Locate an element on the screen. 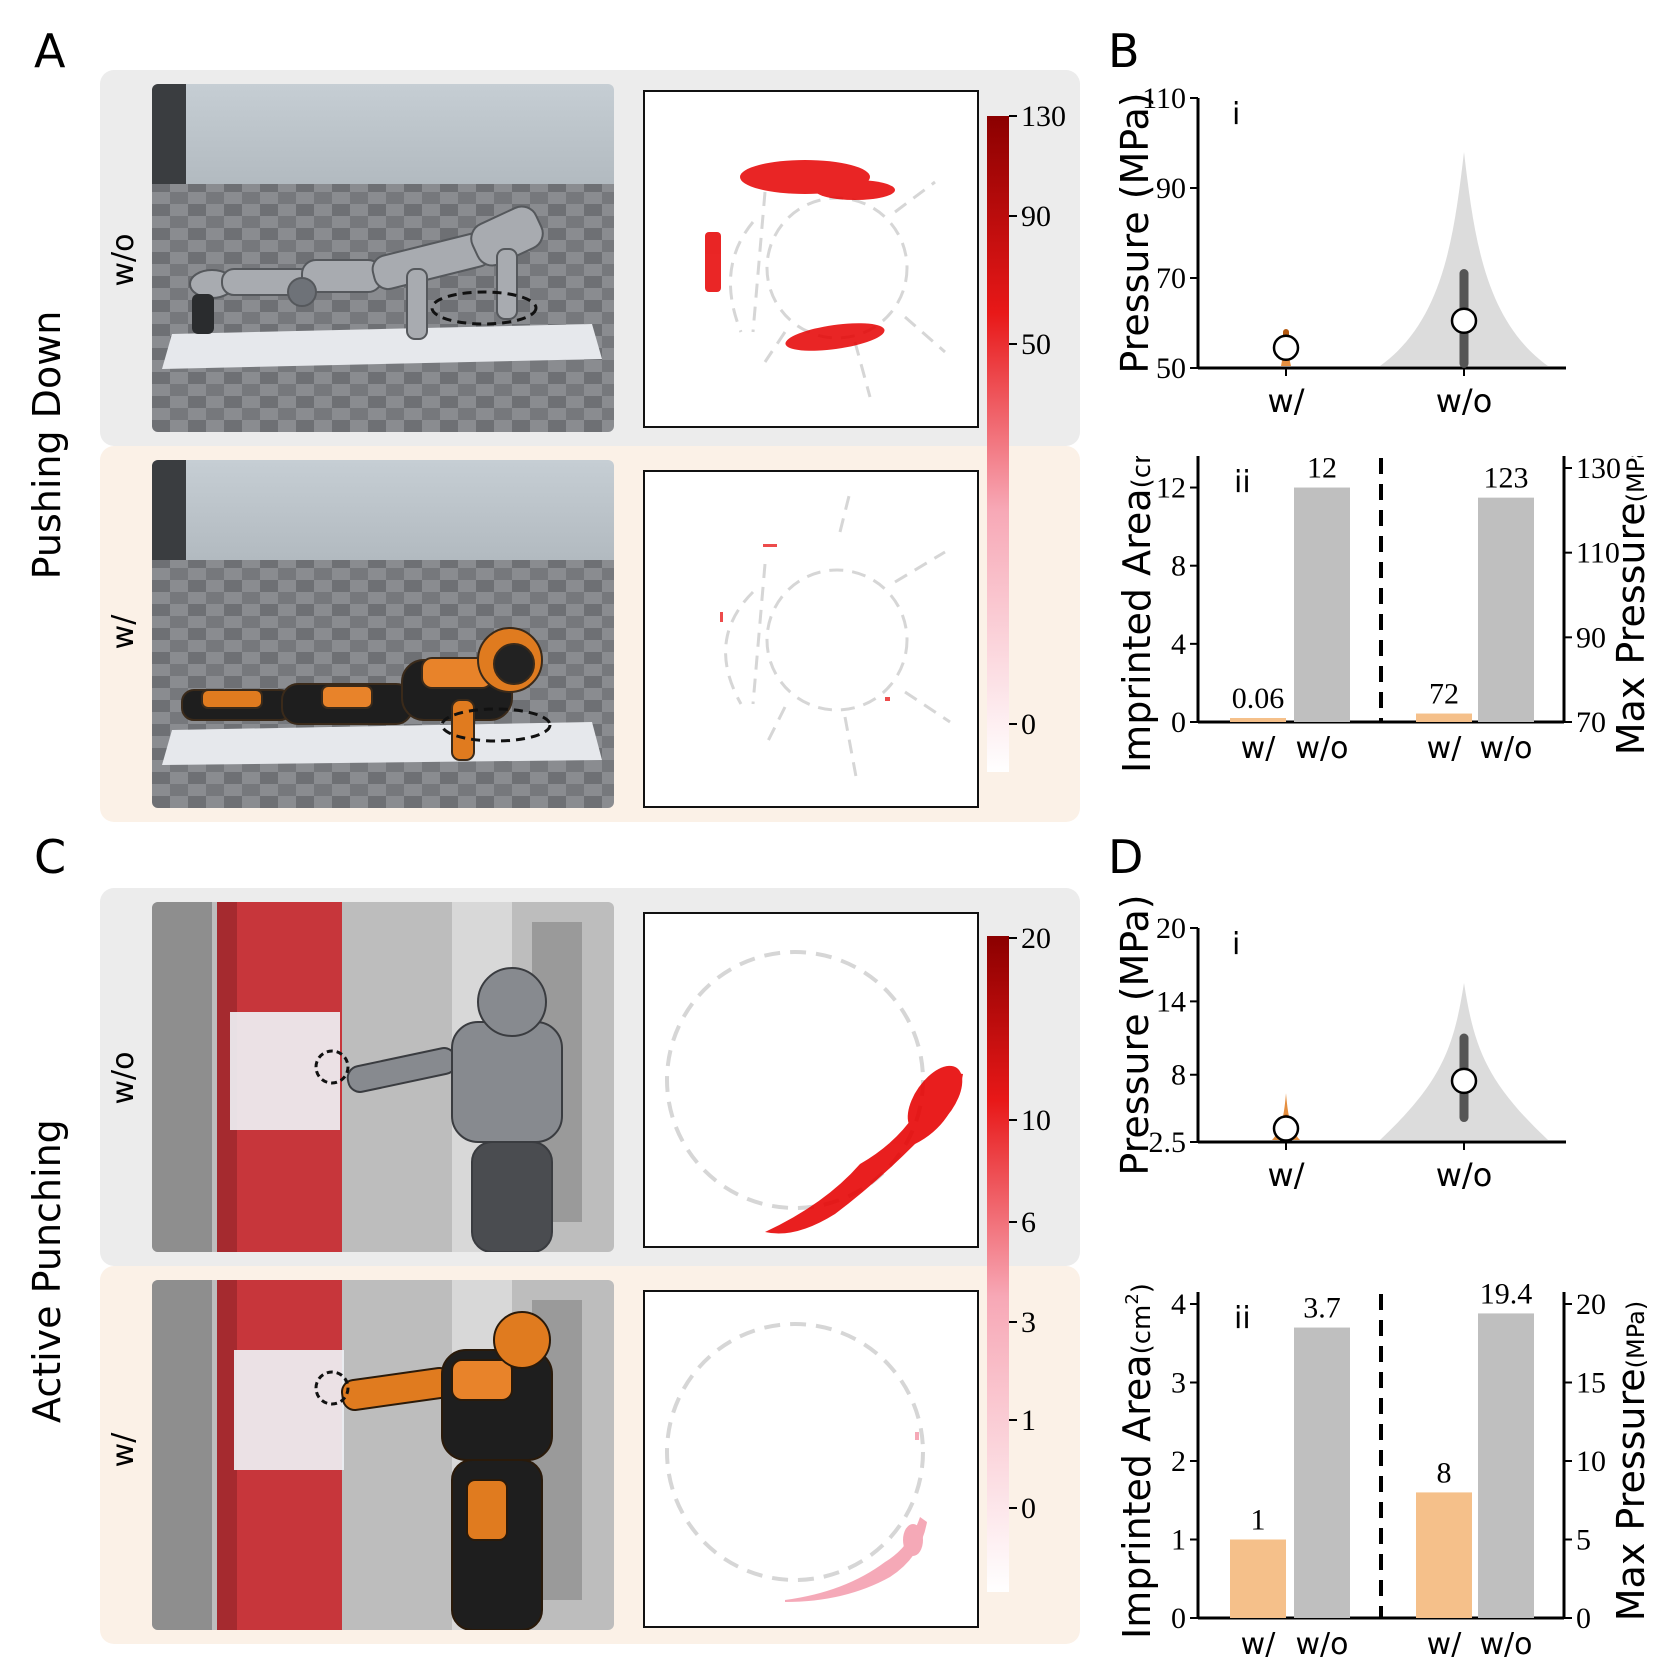 The width and height of the screenshot is (1673, 1671). section-label-active-punching: Active Punching is located at coordinates (47, 1271).